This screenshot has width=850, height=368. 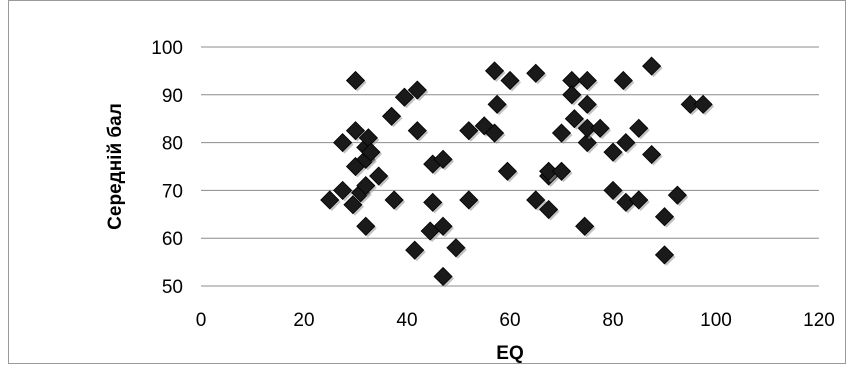 What do you see at coordinates (406, 320) in the screenshot?
I see `x-tick-label: 40` at bounding box center [406, 320].